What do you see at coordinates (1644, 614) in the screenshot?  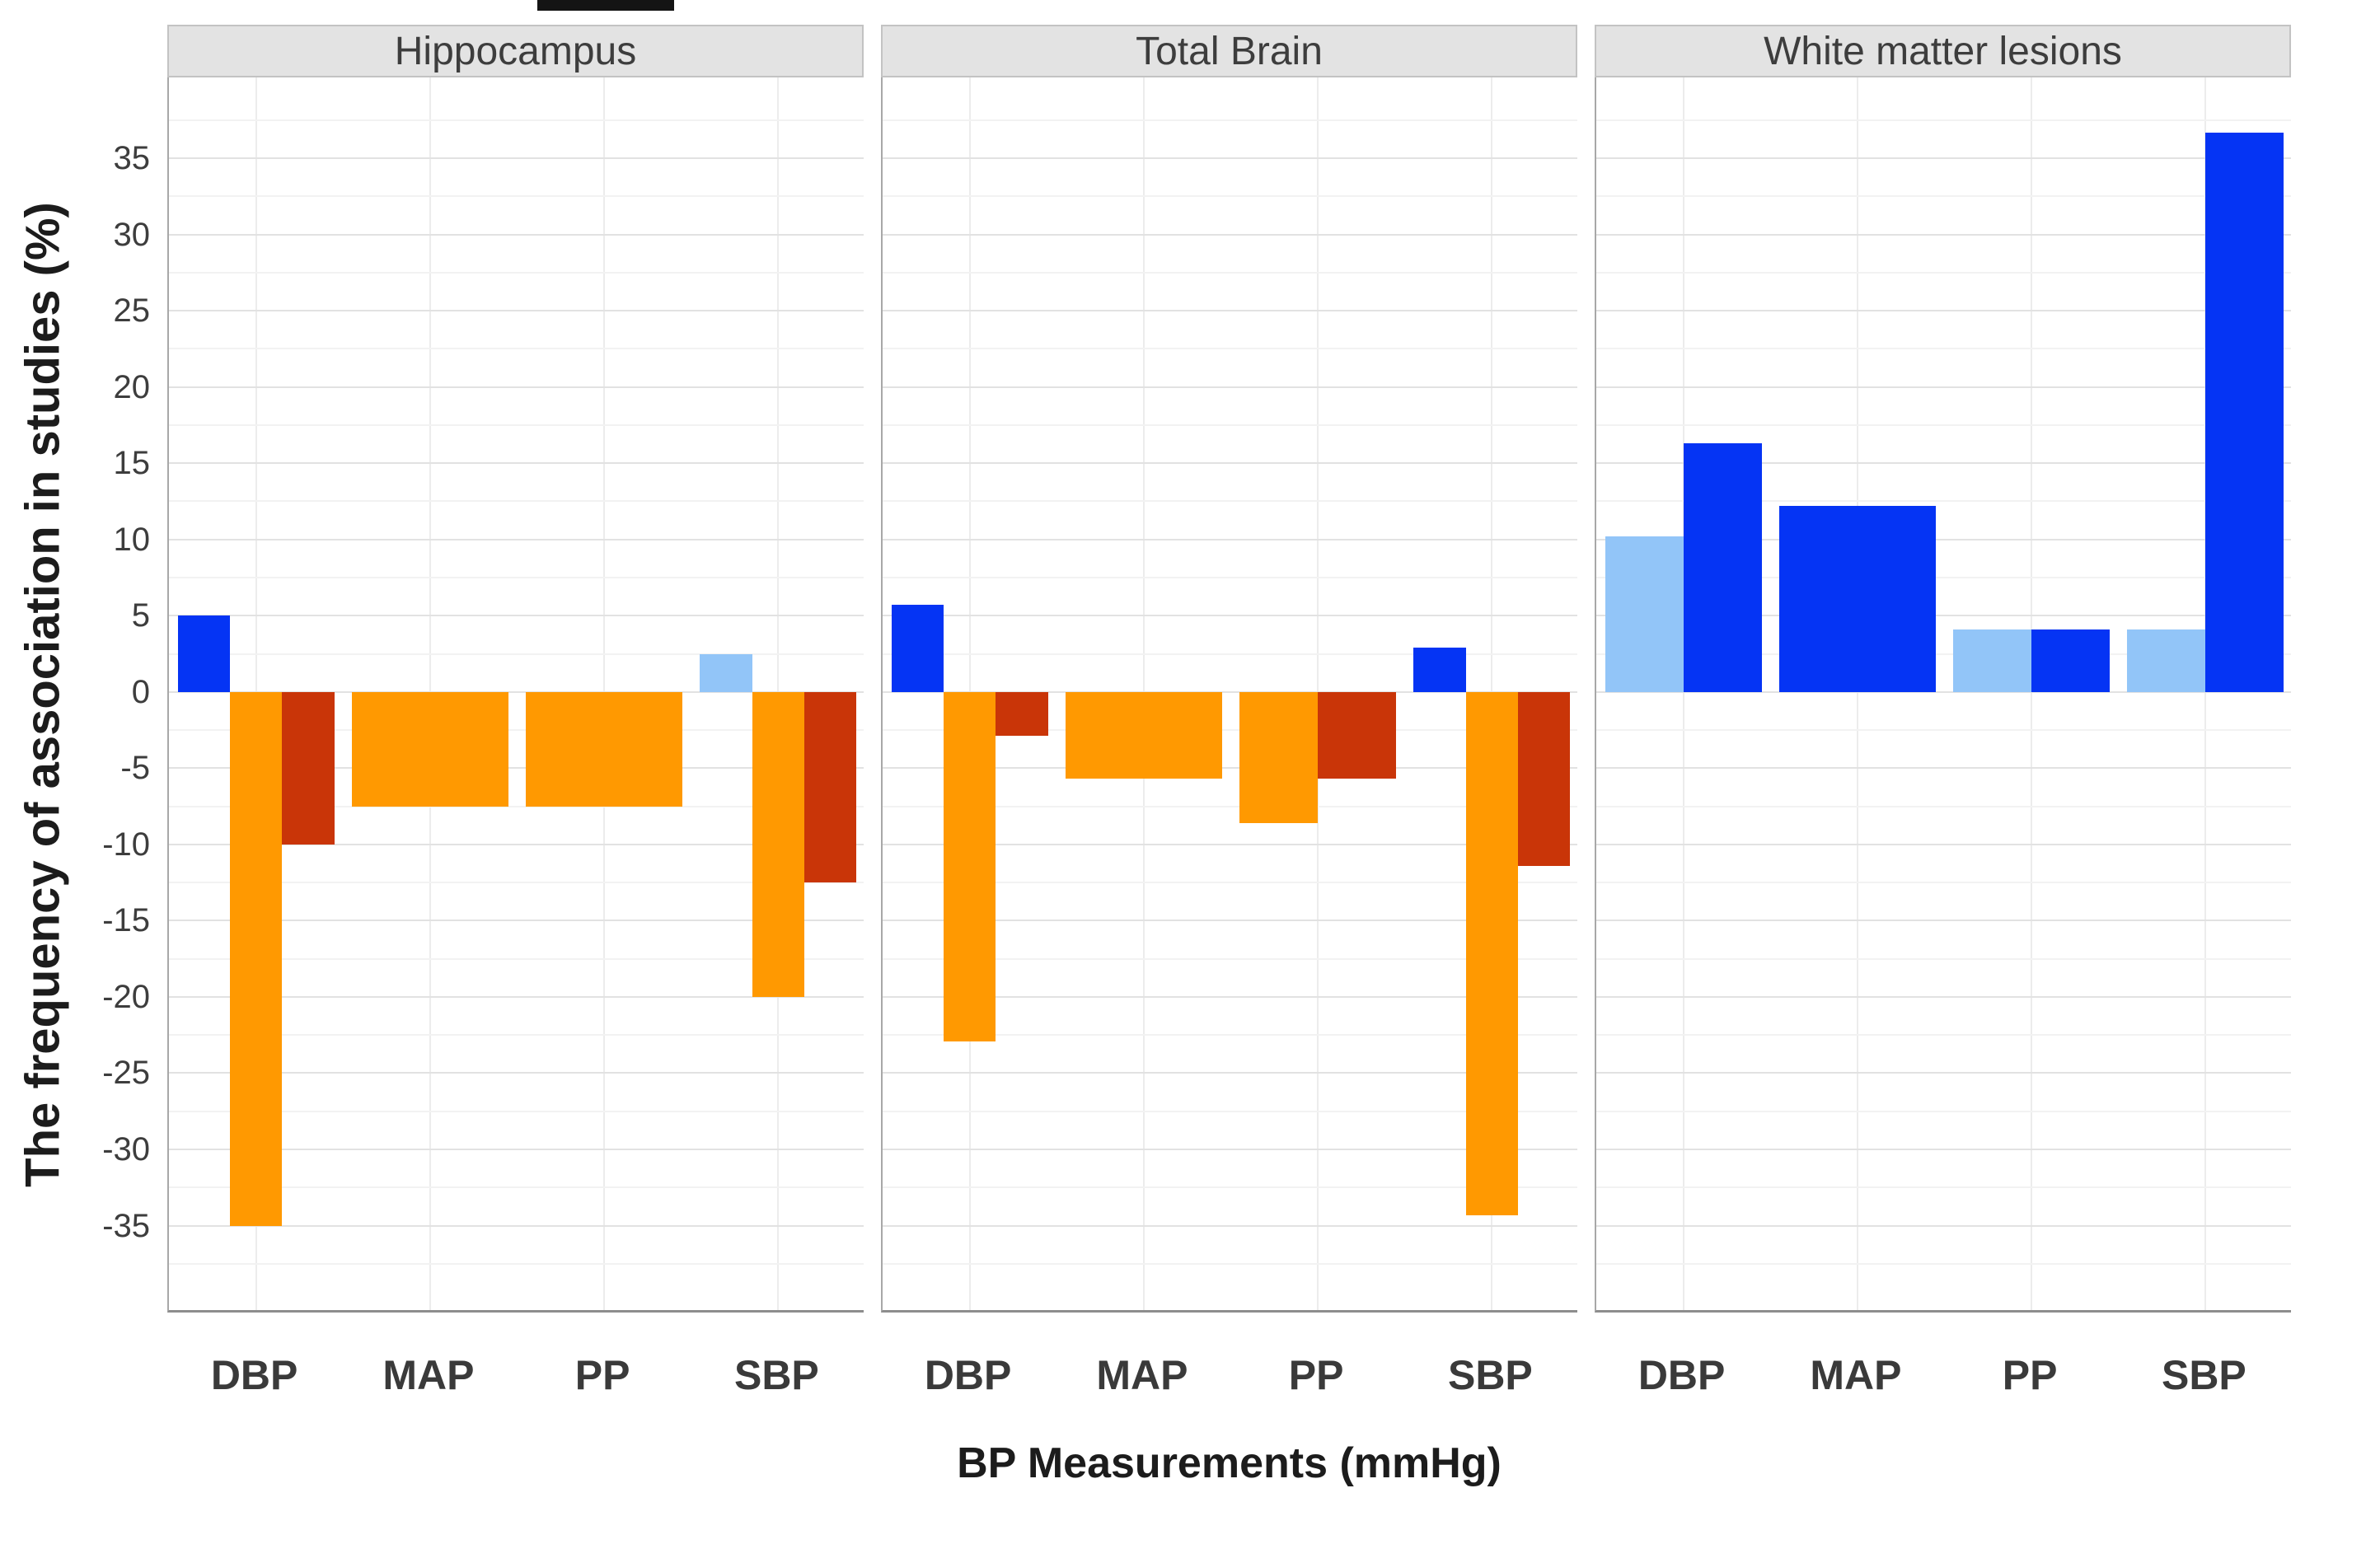 I see `bar-dbp-pos_ns` at bounding box center [1644, 614].